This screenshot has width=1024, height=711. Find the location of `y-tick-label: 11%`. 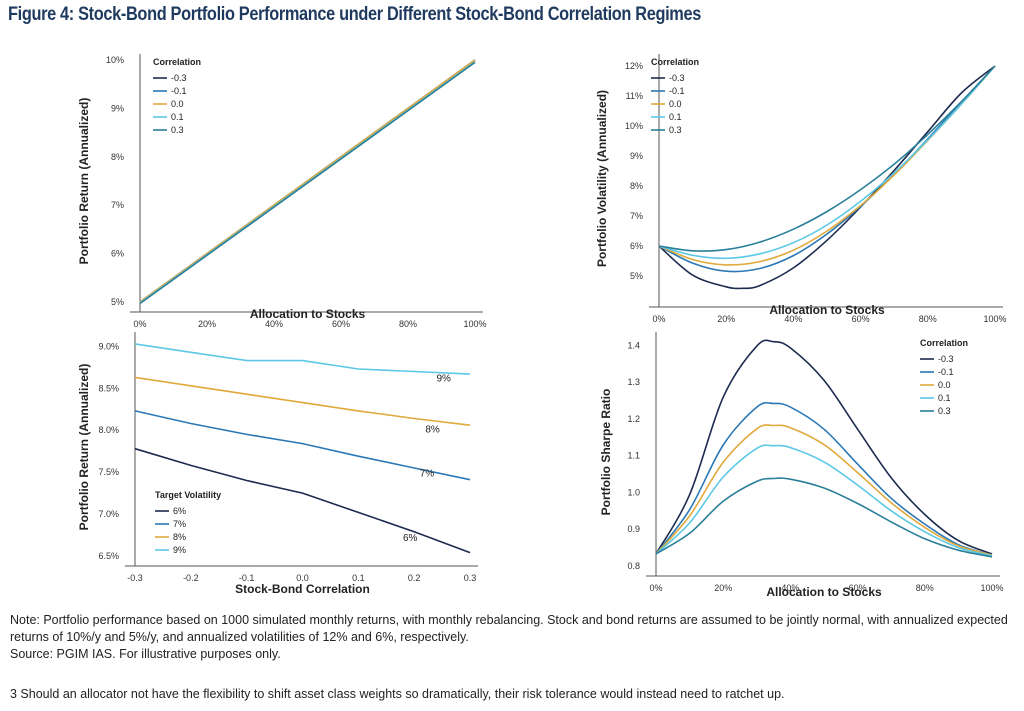

y-tick-label: 11% is located at coordinates (634, 96).